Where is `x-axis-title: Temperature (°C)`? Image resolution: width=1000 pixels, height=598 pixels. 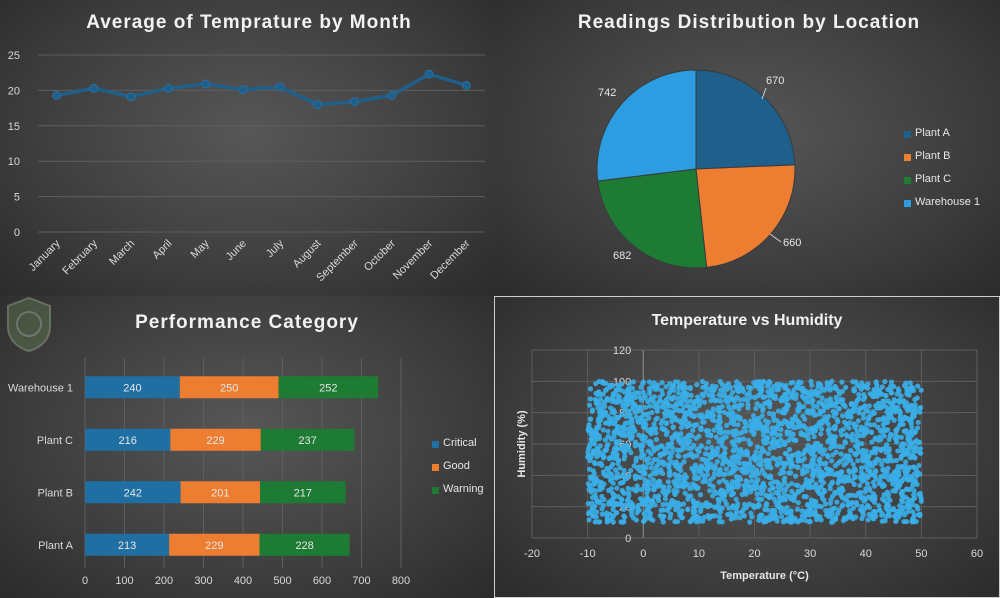
x-axis-title: Temperature (°C) is located at coordinates (764, 576).